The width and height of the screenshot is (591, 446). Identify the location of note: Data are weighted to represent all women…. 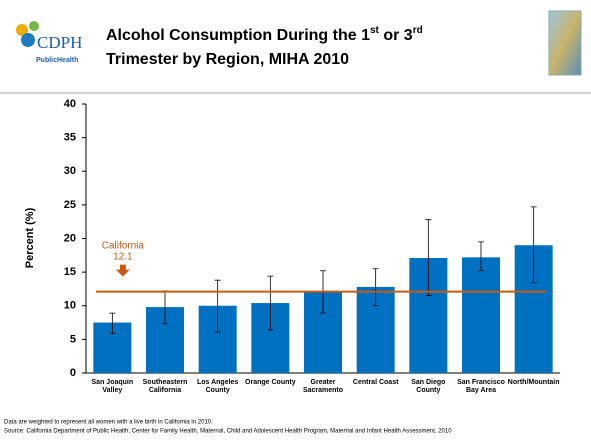
(108, 423).